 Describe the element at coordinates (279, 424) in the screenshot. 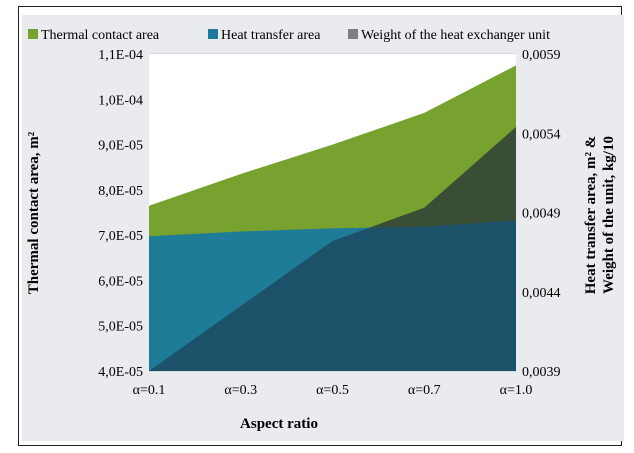

I see `x-axis-label: Aspect ratio` at that location.